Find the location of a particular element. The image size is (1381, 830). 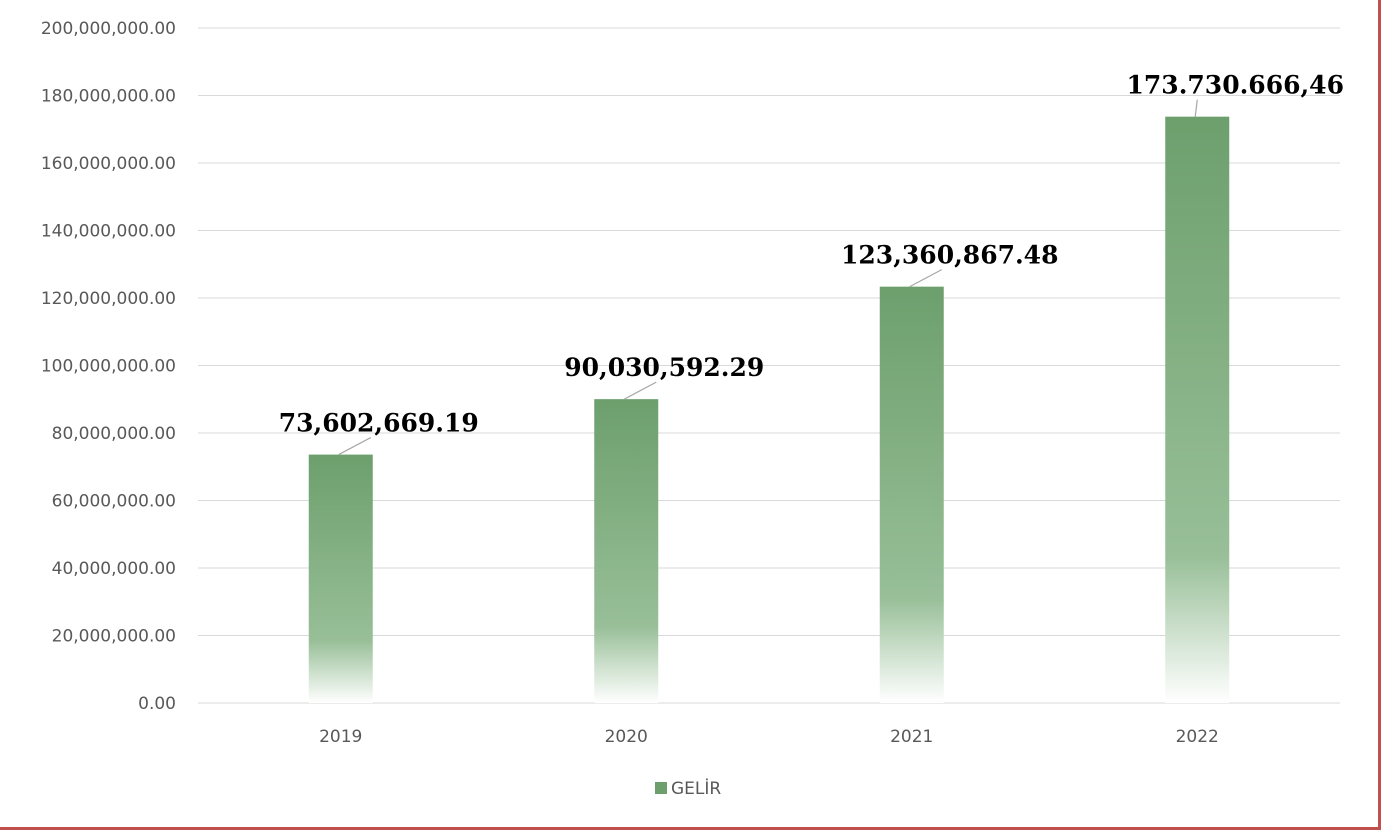

y-tick-label: 0.00 is located at coordinates (157, 704).